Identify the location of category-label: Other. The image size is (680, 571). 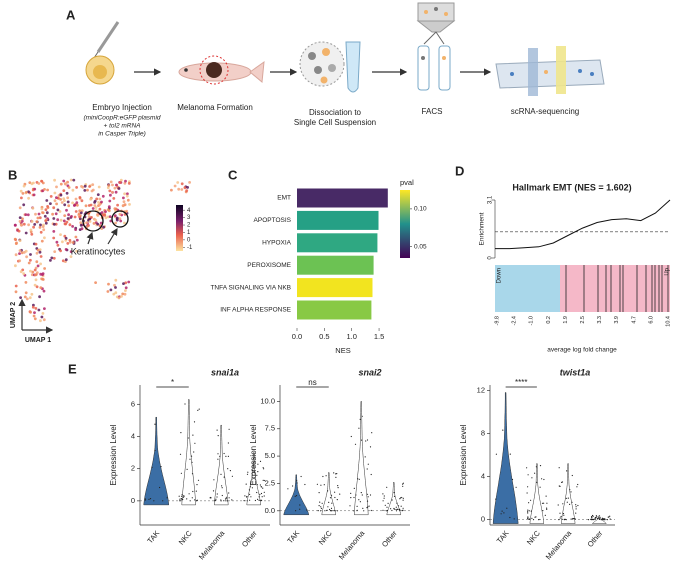
(594, 538).